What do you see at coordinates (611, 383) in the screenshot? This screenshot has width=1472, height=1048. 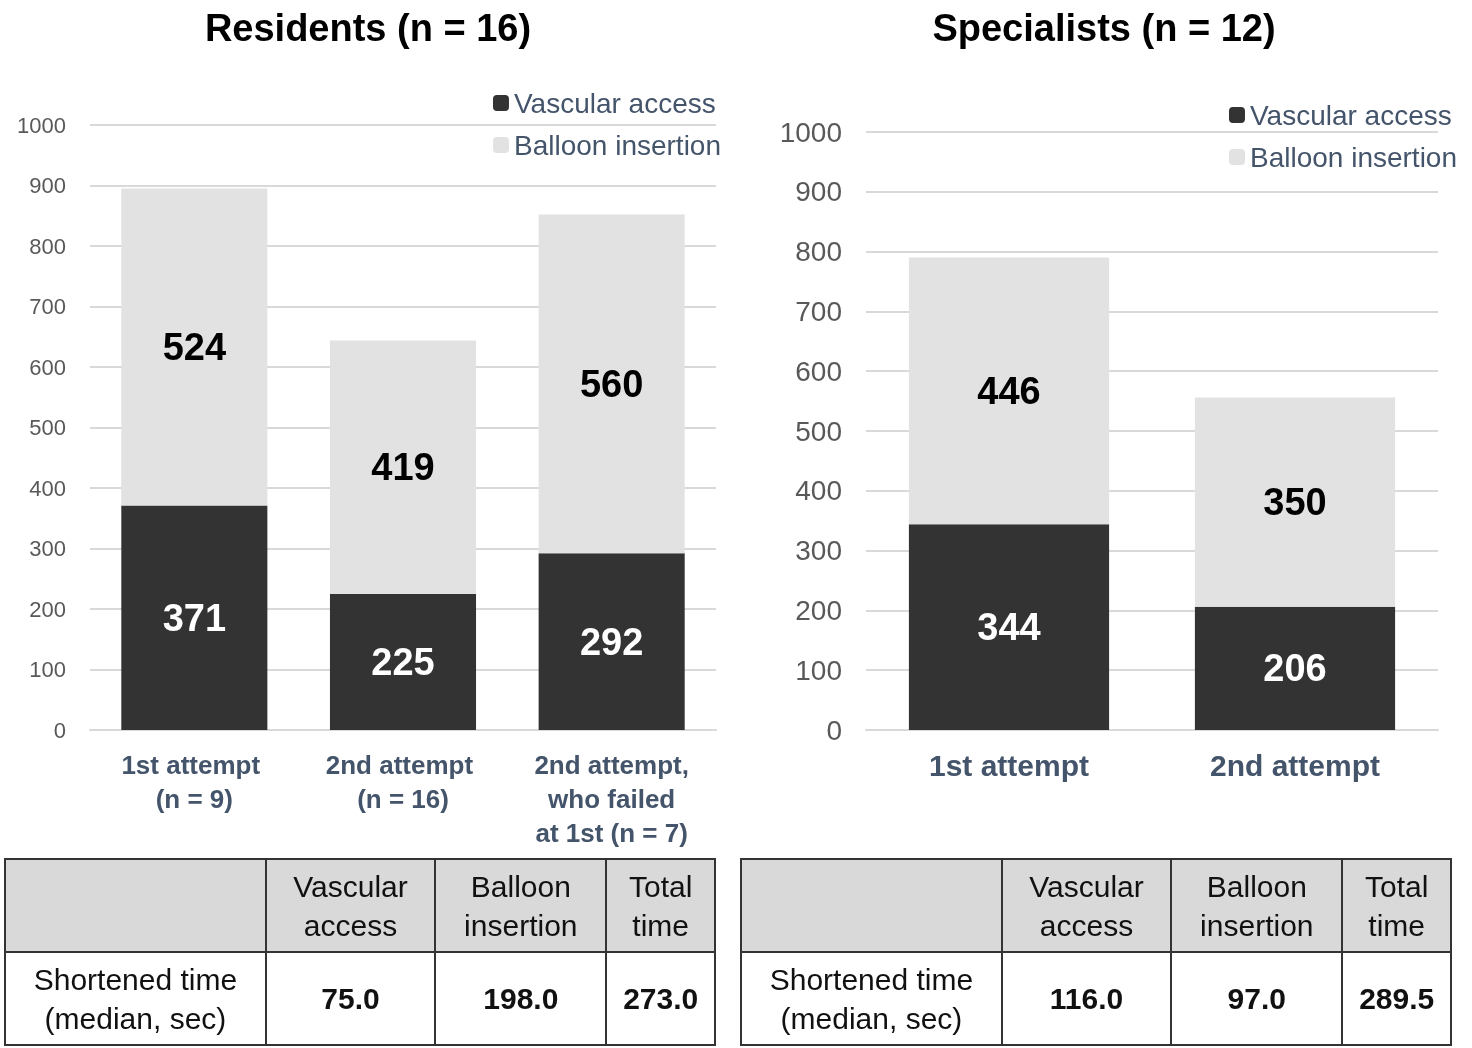 I see `data-label: 560` at bounding box center [611, 383].